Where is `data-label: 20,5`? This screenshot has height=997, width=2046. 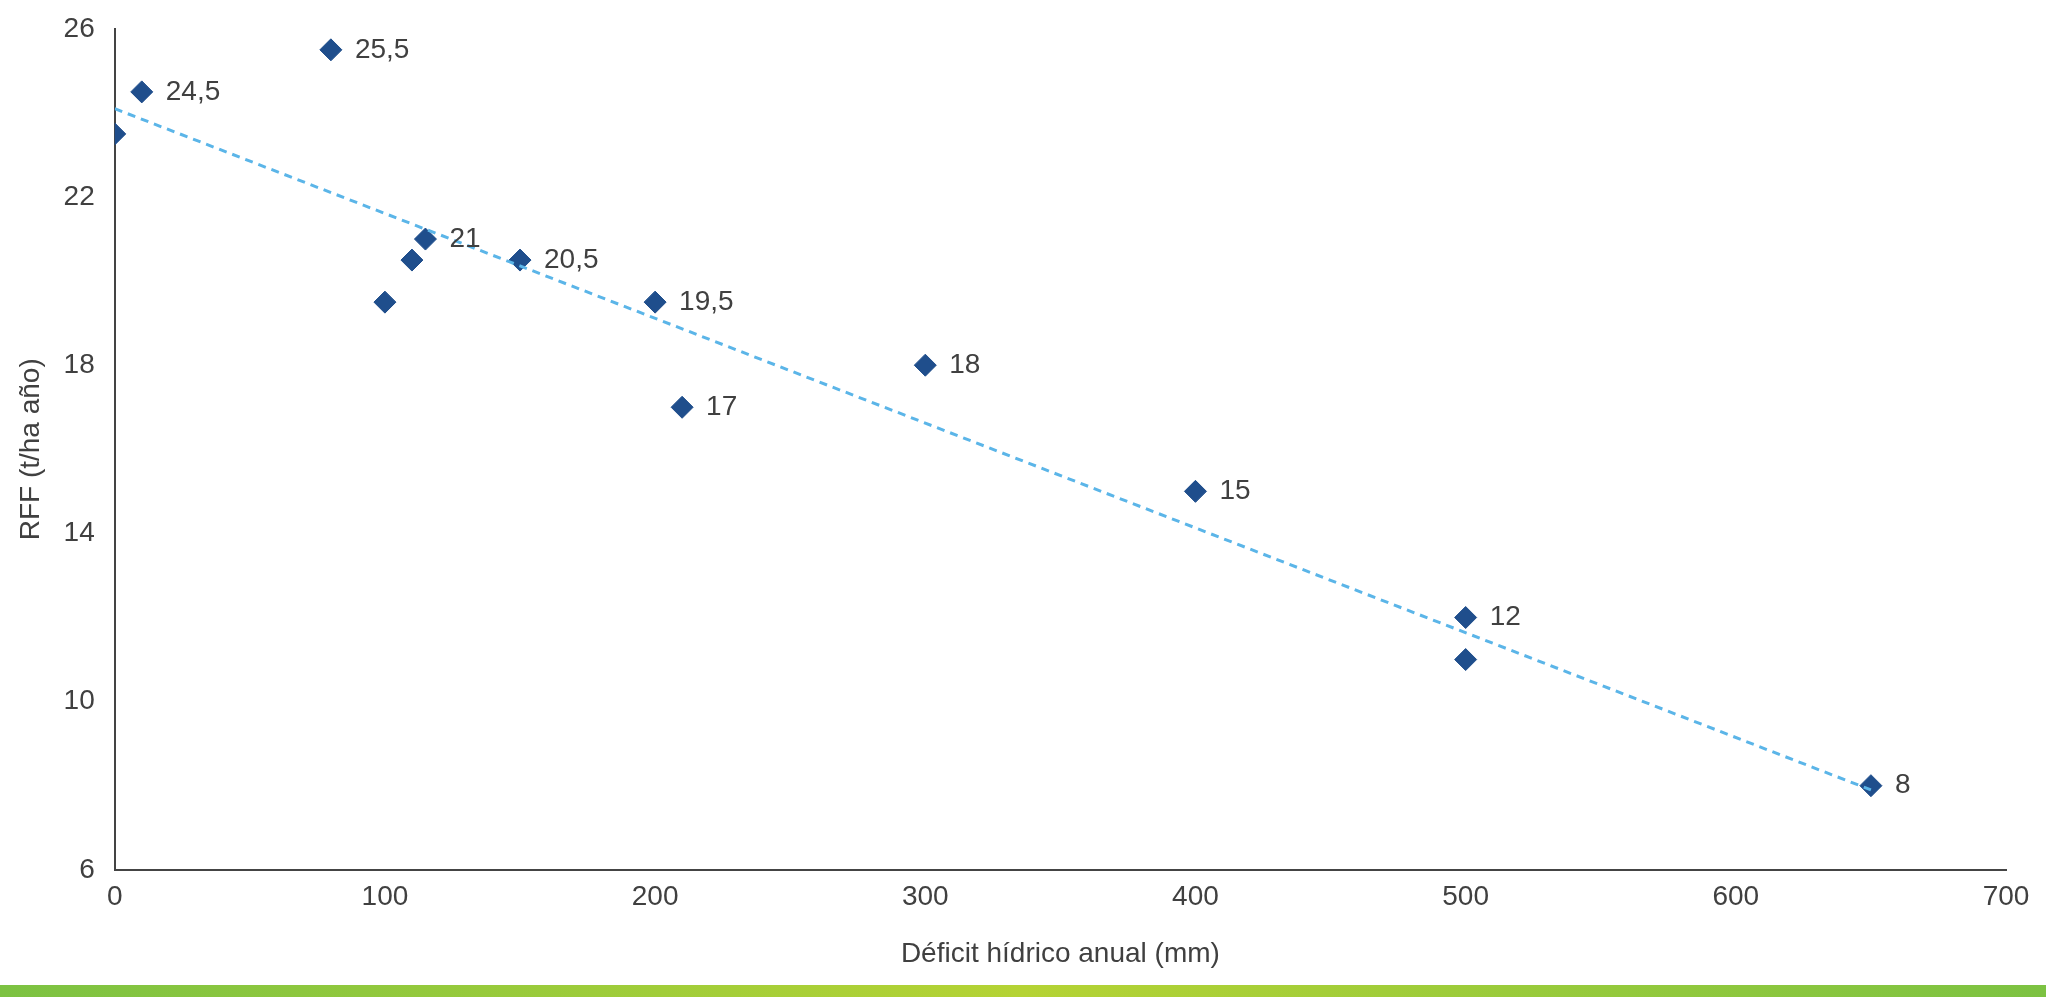 data-label: 20,5 is located at coordinates (571, 258).